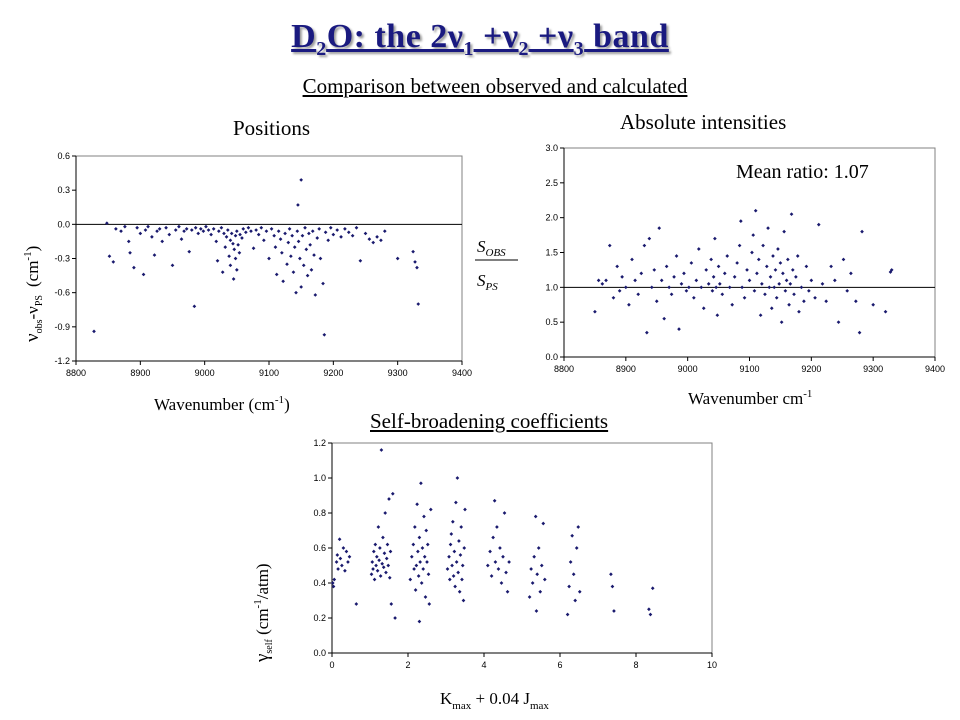 This screenshot has height=720, width=960. I want to click on broadening-heading: Self-broadening coefficients, so click(489, 421).